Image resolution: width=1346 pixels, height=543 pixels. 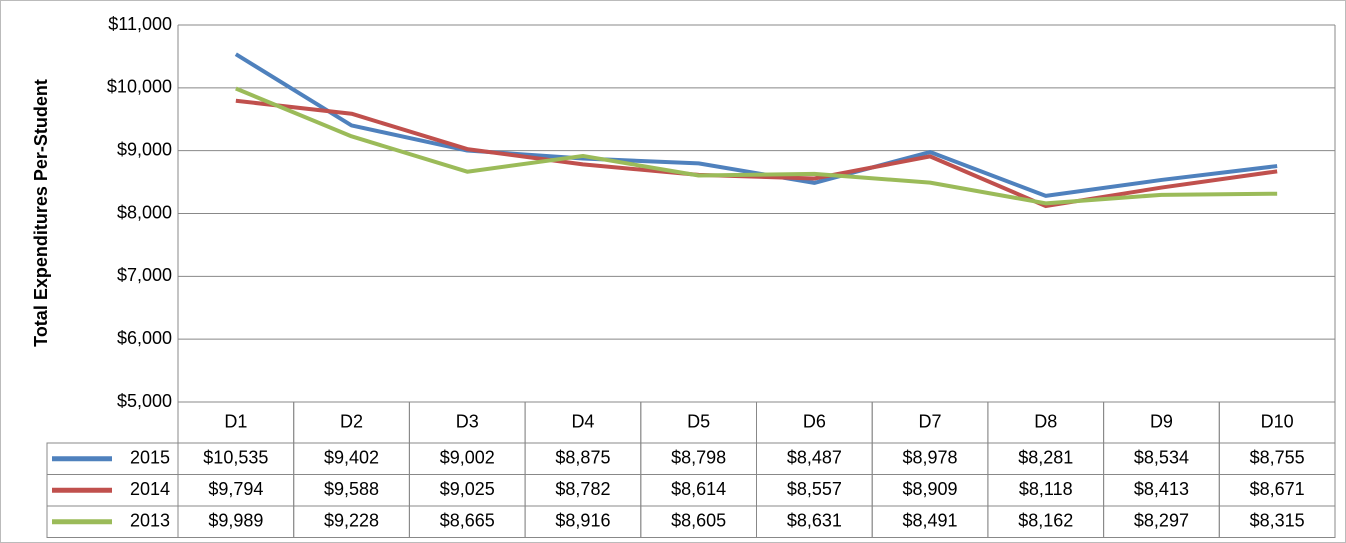 I want to click on data-table-value: $8,315, so click(x=1277, y=521).